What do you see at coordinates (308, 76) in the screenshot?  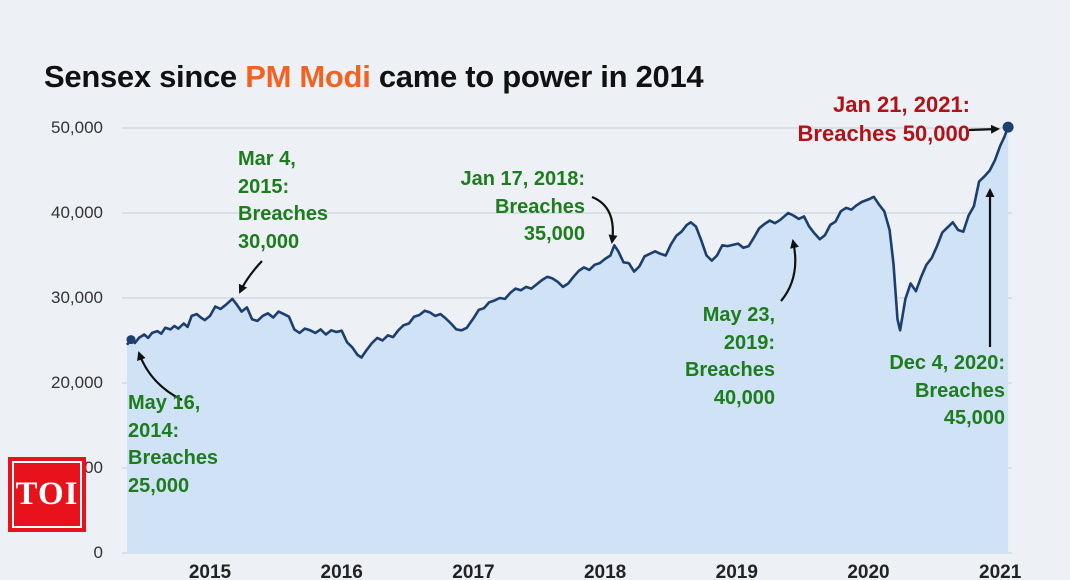 I see `title-highlight-pm-modi: PM Modi` at bounding box center [308, 76].